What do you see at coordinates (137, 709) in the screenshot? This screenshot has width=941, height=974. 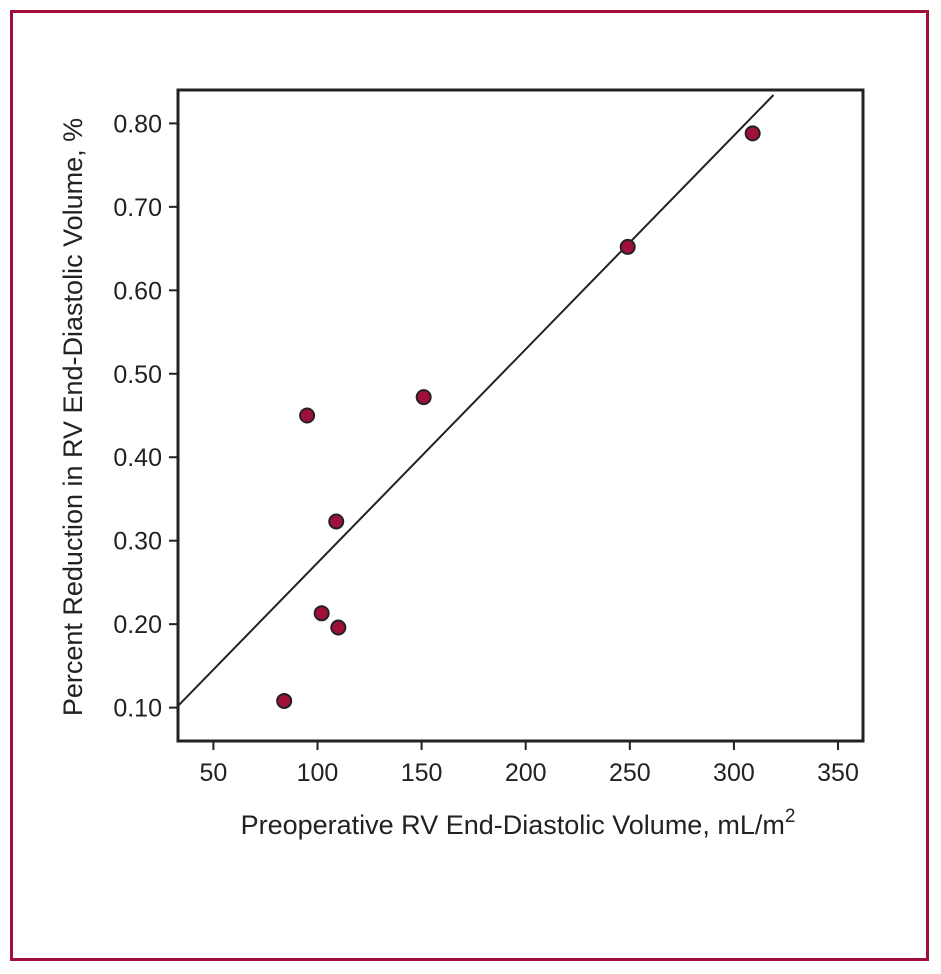 I see `y-tick-label: 0.10` at bounding box center [137, 709].